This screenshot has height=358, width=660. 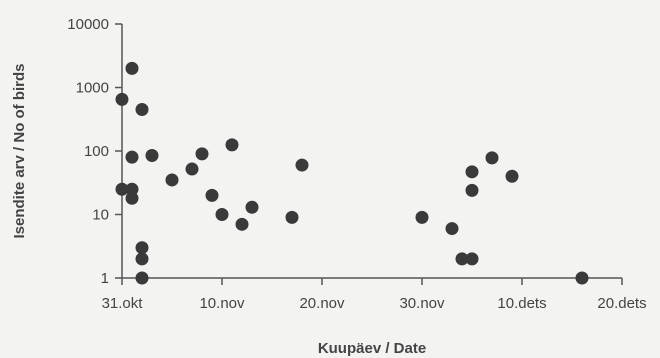 What do you see at coordinates (374, 295) in the screenshot?
I see `x-axis-ticks: 31.okt 10.nov 20.nov 30.nov 10.dets 20.dets` at bounding box center [374, 295].